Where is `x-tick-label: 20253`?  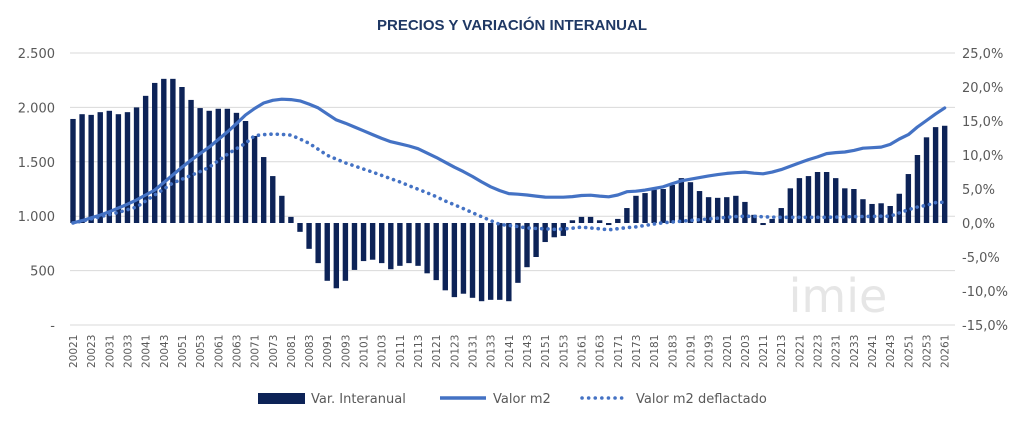
x-tick-label: 20253 is located at coordinates (928, 351).